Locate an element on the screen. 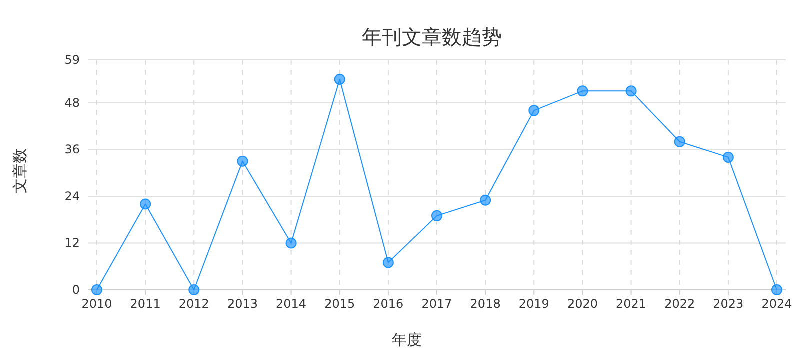 This screenshot has height=360, width=810. x-tick-label: 2024 is located at coordinates (777, 304).